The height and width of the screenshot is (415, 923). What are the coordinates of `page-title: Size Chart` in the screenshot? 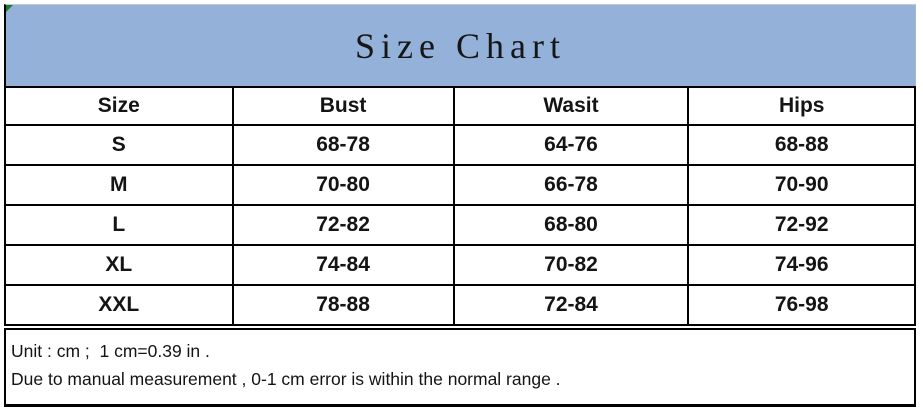 It's located at (460, 45).